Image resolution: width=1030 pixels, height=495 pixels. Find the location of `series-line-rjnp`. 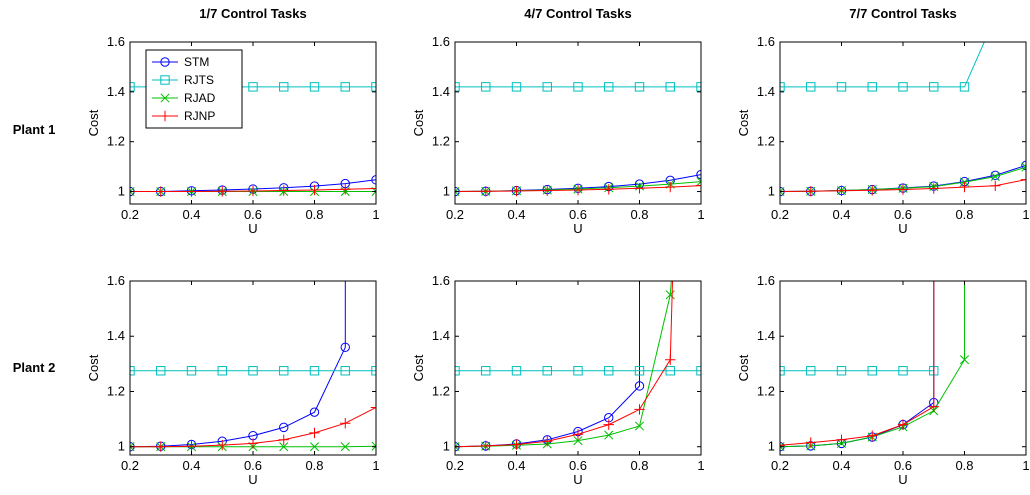

series-line-rjnp is located at coordinates (857, 363).